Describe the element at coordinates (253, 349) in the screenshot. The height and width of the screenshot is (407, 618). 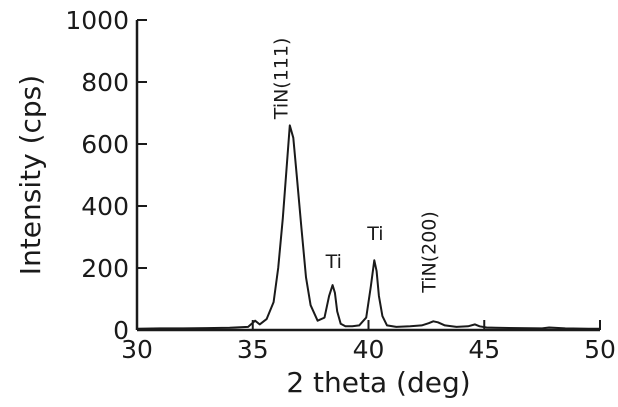
I see `x-tick-label: 35` at that location.